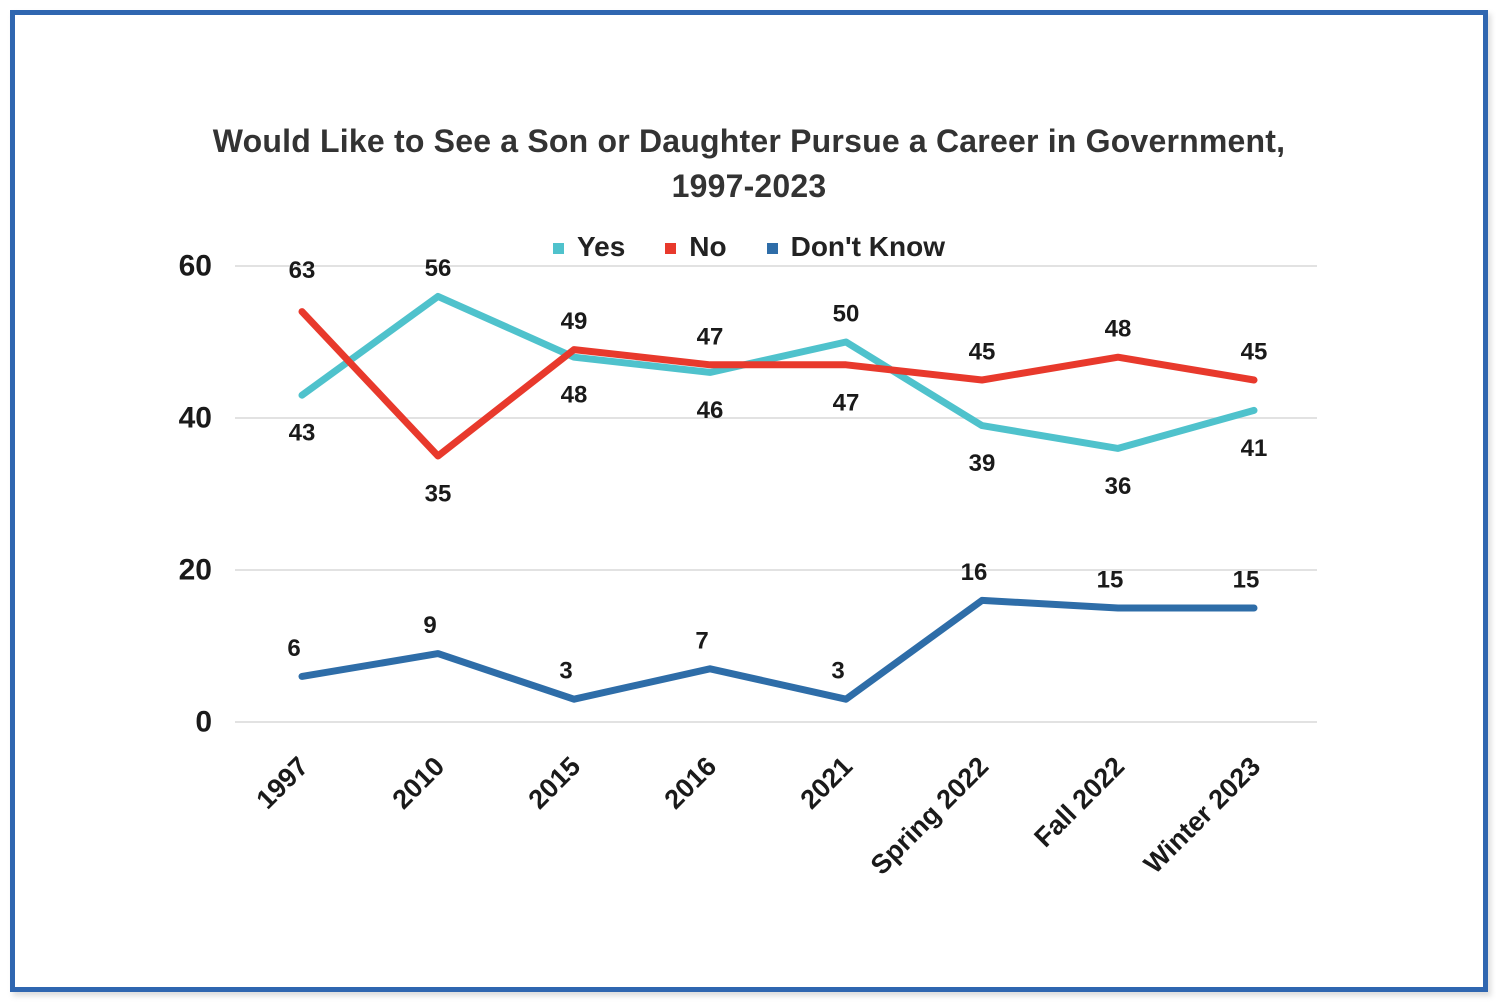  Describe the element at coordinates (195, 418) in the screenshot. I see `y-tick-label-40: 40` at that location.